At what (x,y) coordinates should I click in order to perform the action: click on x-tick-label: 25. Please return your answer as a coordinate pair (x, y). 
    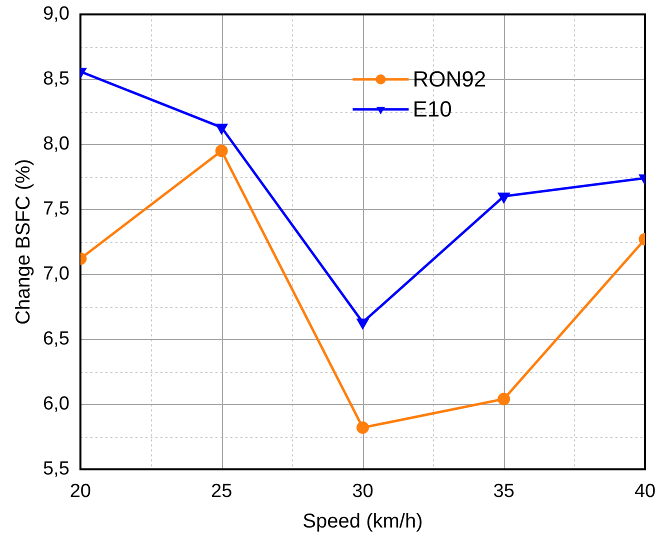
    Looking at the image, I should click on (221, 491).